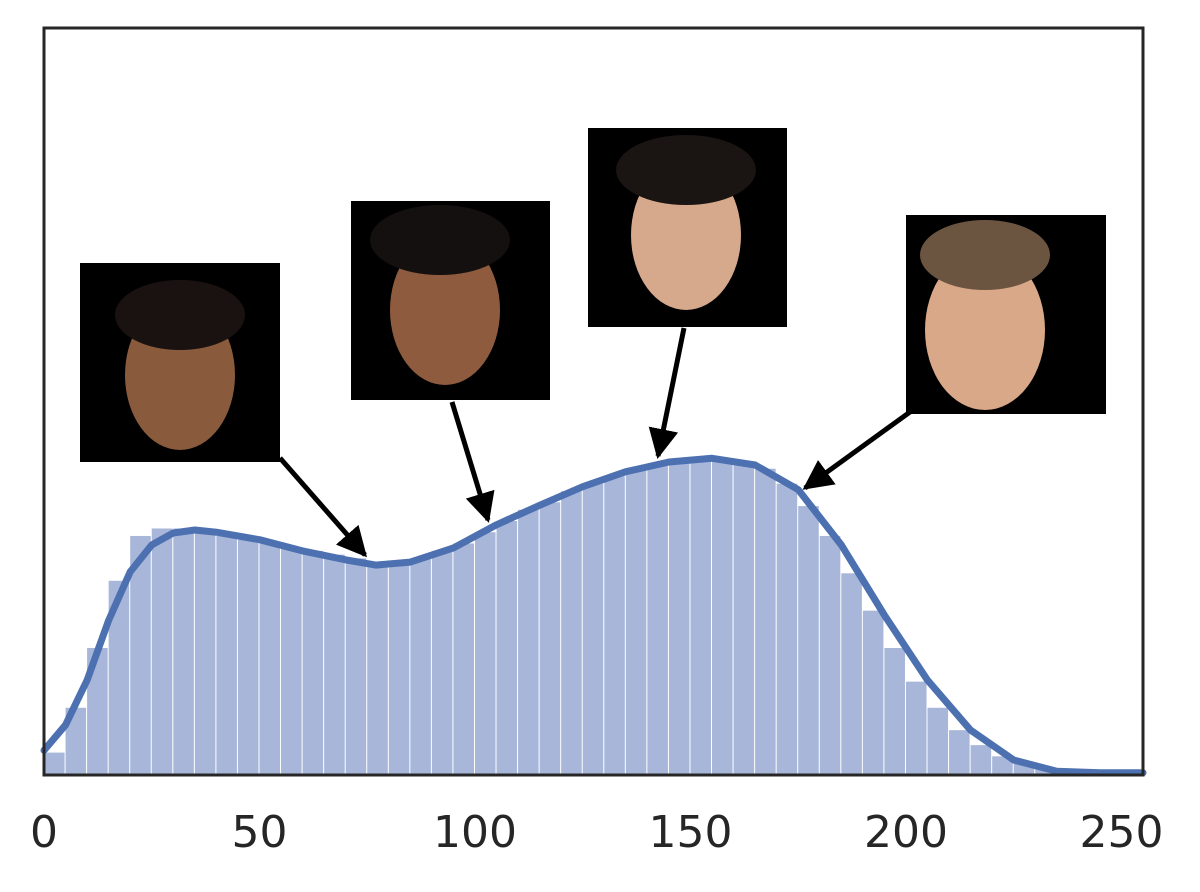 Image resolution: width=1200 pixels, height=892 pixels. What do you see at coordinates (44, 832) in the screenshot?
I see `x-tick-label: 0` at bounding box center [44, 832].